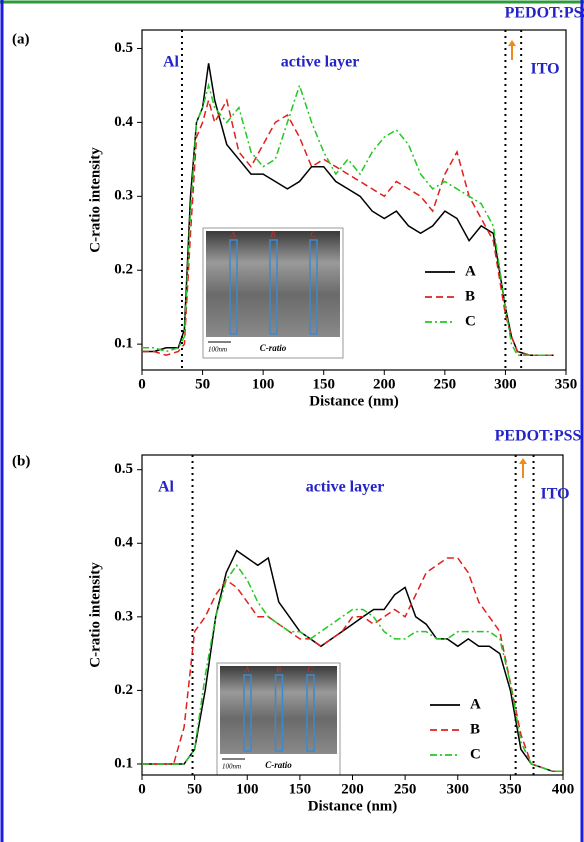 The image size is (584, 842). What do you see at coordinates (563, 789) in the screenshot?
I see `x-tick-label: 400` at bounding box center [563, 789].